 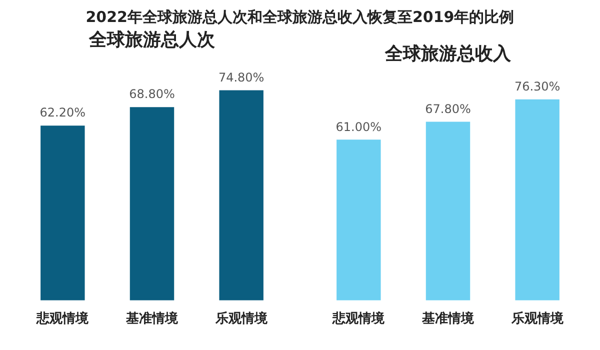 I want to click on data-label: 67.80%, so click(x=448, y=109).